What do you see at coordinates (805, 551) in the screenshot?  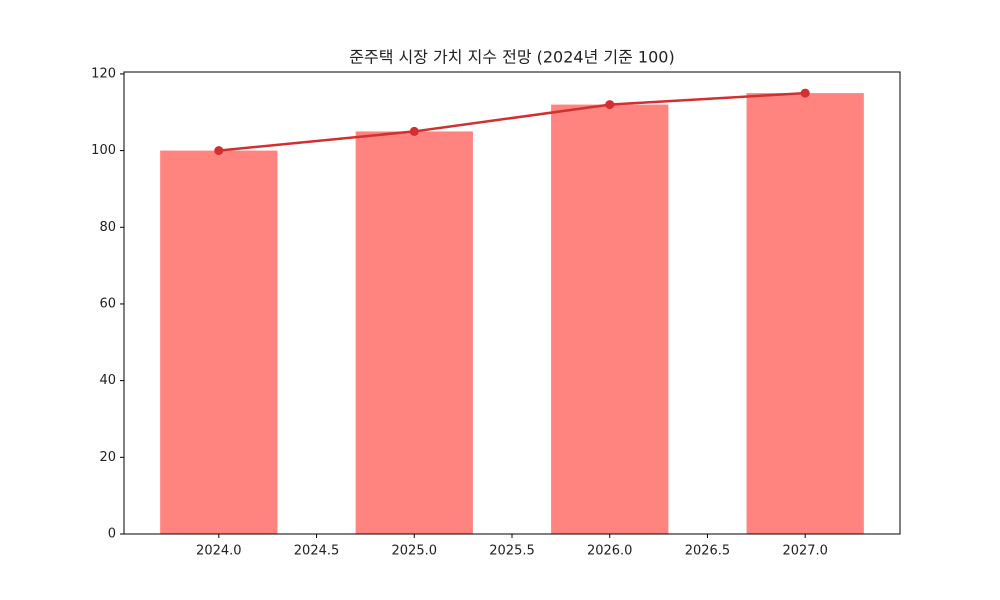 I see `x-tick-label: 2027.0` at bounding box center [805, 551].